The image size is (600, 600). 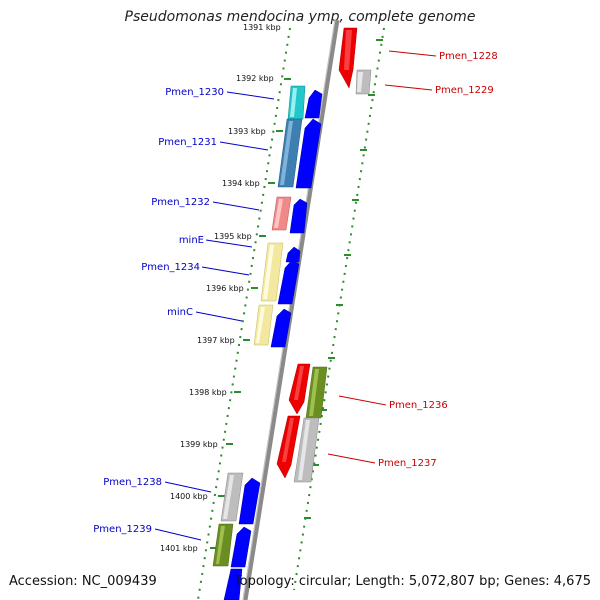 I want to click on tick-label: 1398 kbp, so click(x=208, y=392).